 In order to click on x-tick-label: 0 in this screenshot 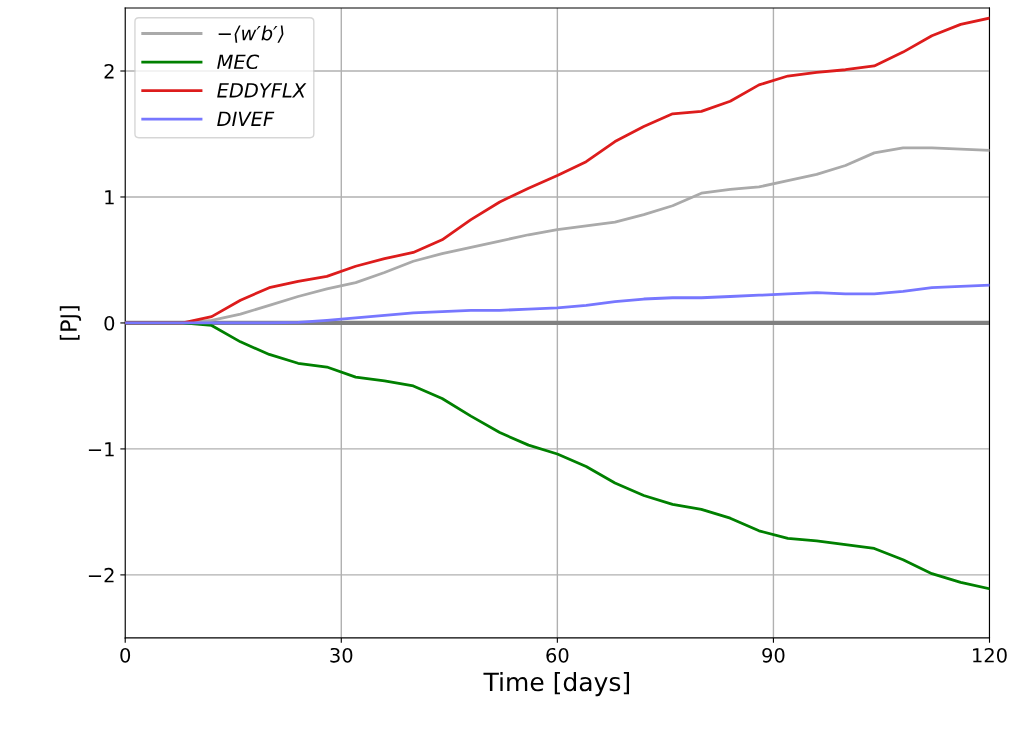, I will do `click(125, 655)`.